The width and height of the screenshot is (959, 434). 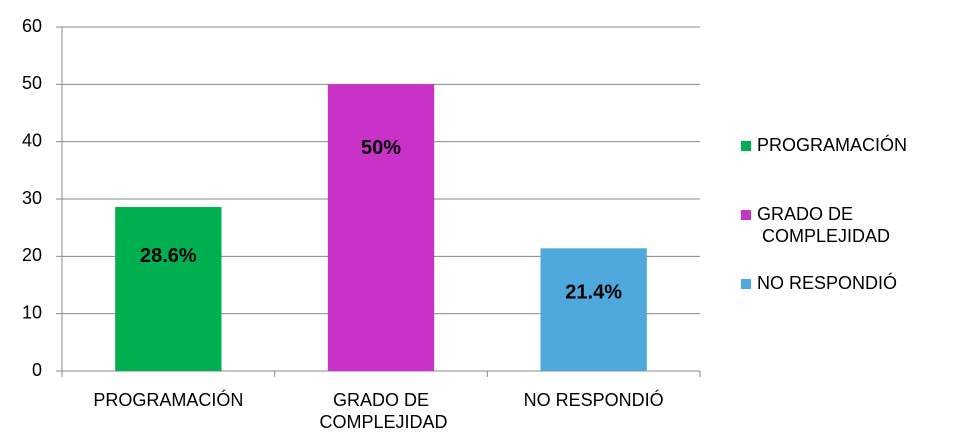 What do you see at coordinates (823, 225) in the screenshot?
I see `legend-label: GRADO DE COMPLEJIDAD` at bounding box center [823, 225].